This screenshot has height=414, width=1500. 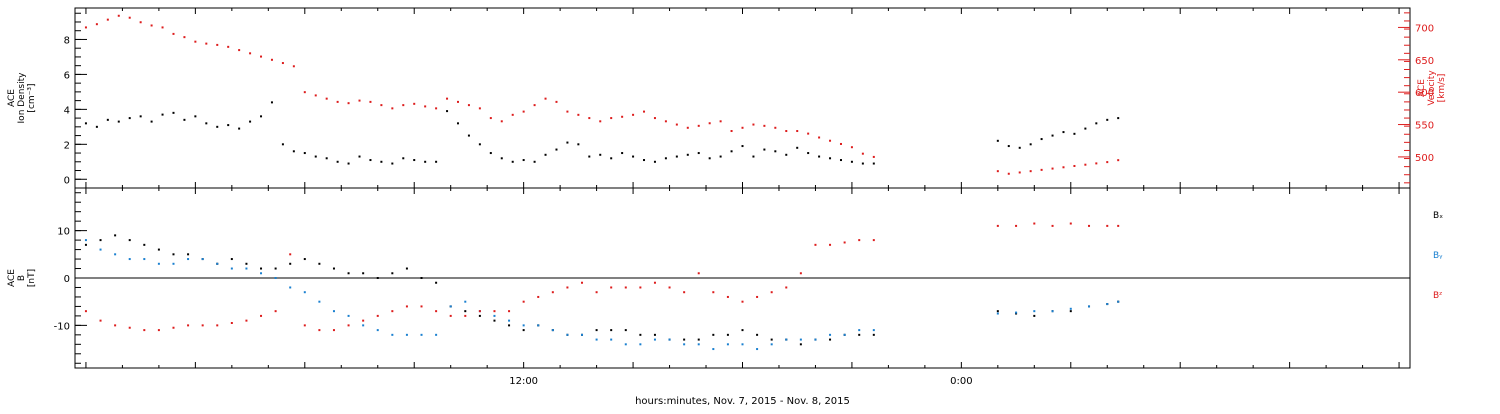 I want to click on legend-entry: Bᶻ, so click(x=1437, y=296).